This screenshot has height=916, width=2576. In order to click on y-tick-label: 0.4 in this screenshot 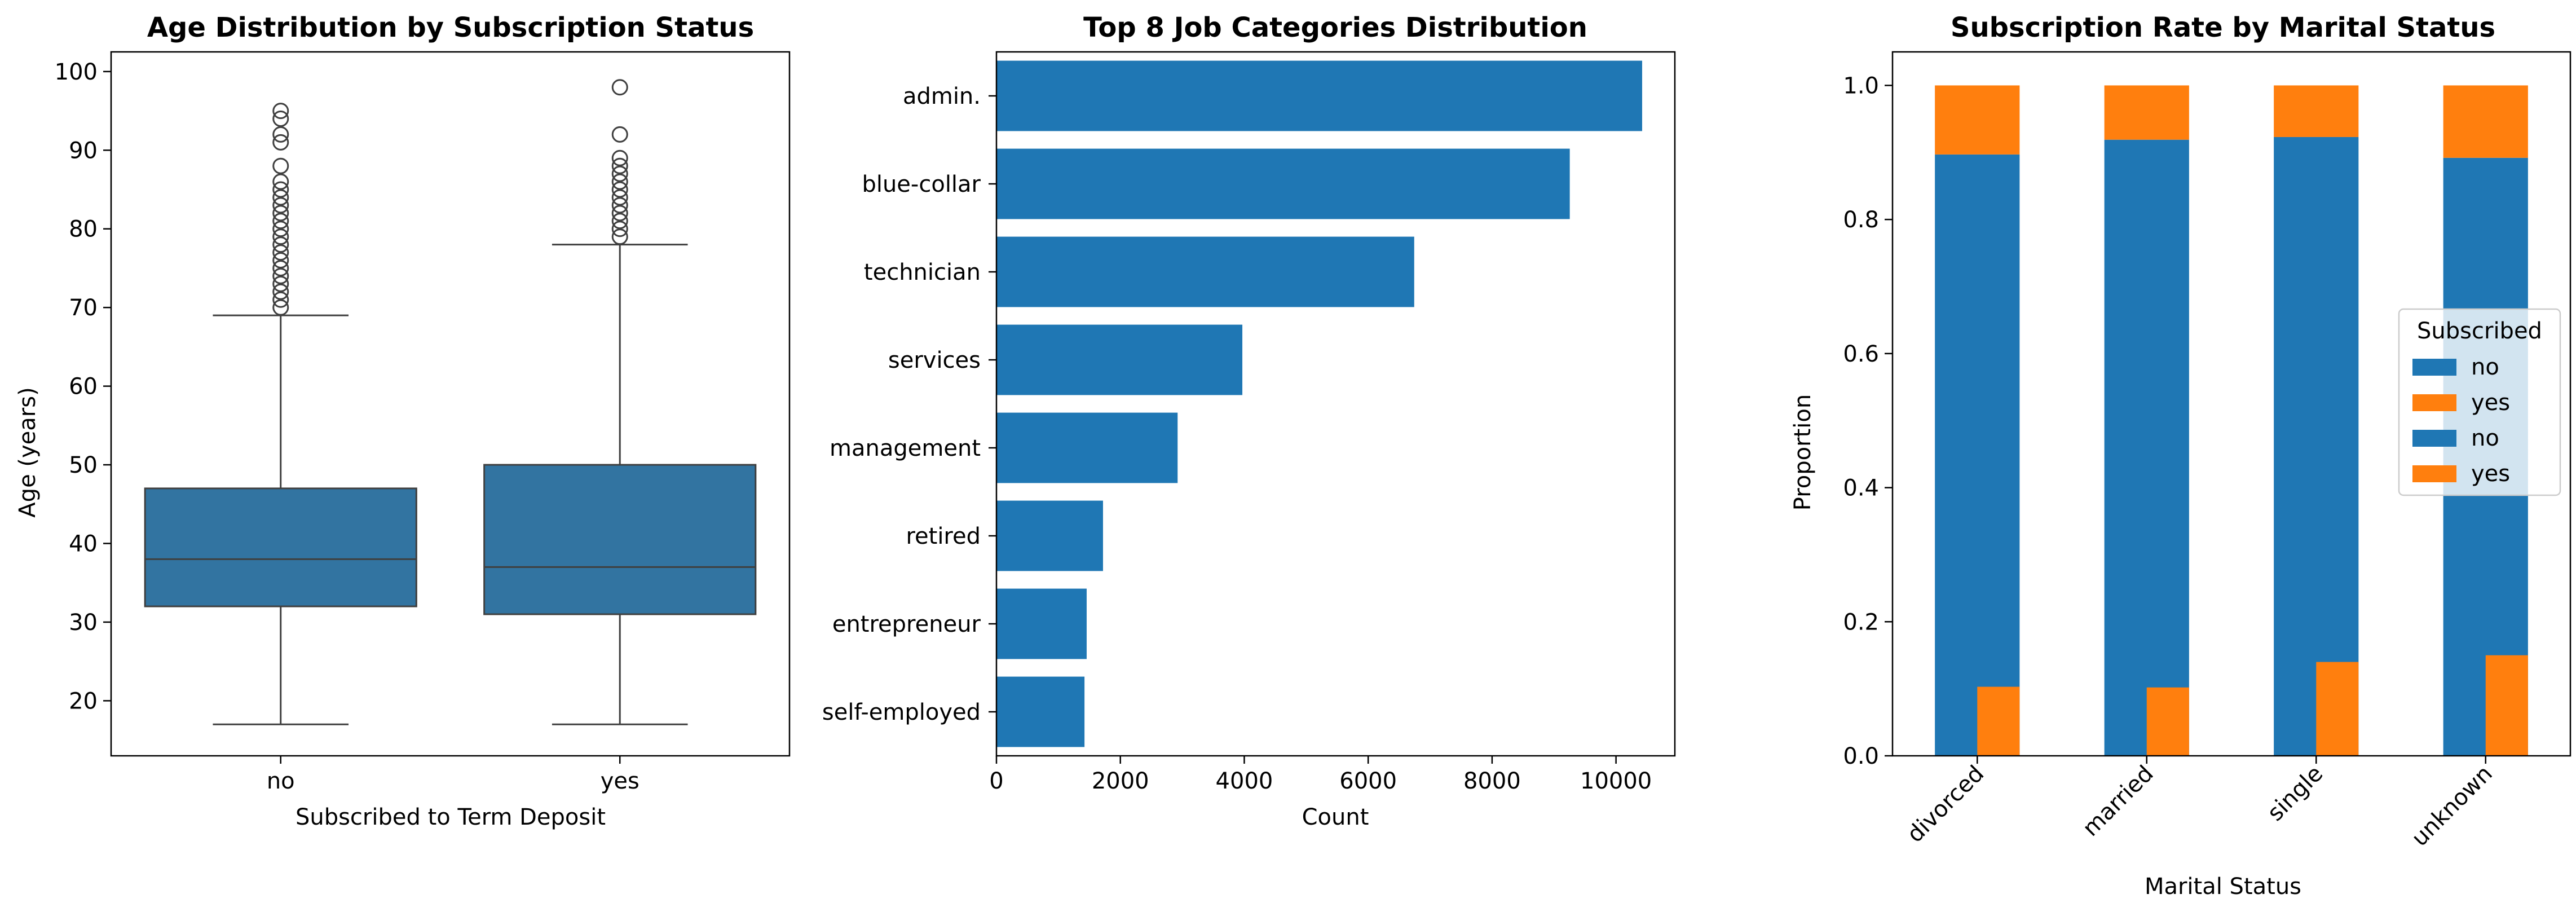, I will do `click(1861, 488)`.